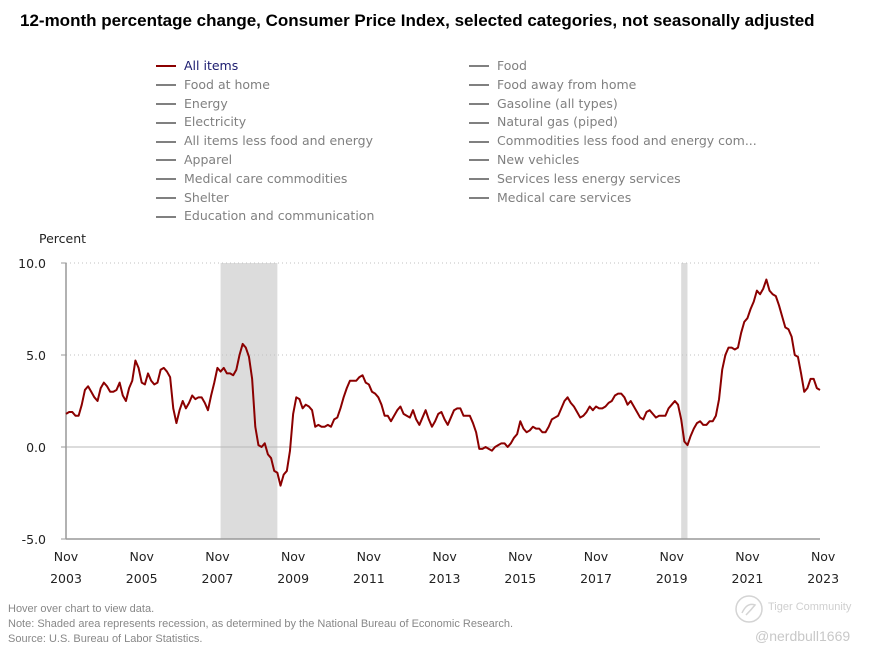 This screenshot has height=657, width=875. Describe the element at coordinates (684, 401) in the screenshot. I see `recession-band` at that location.